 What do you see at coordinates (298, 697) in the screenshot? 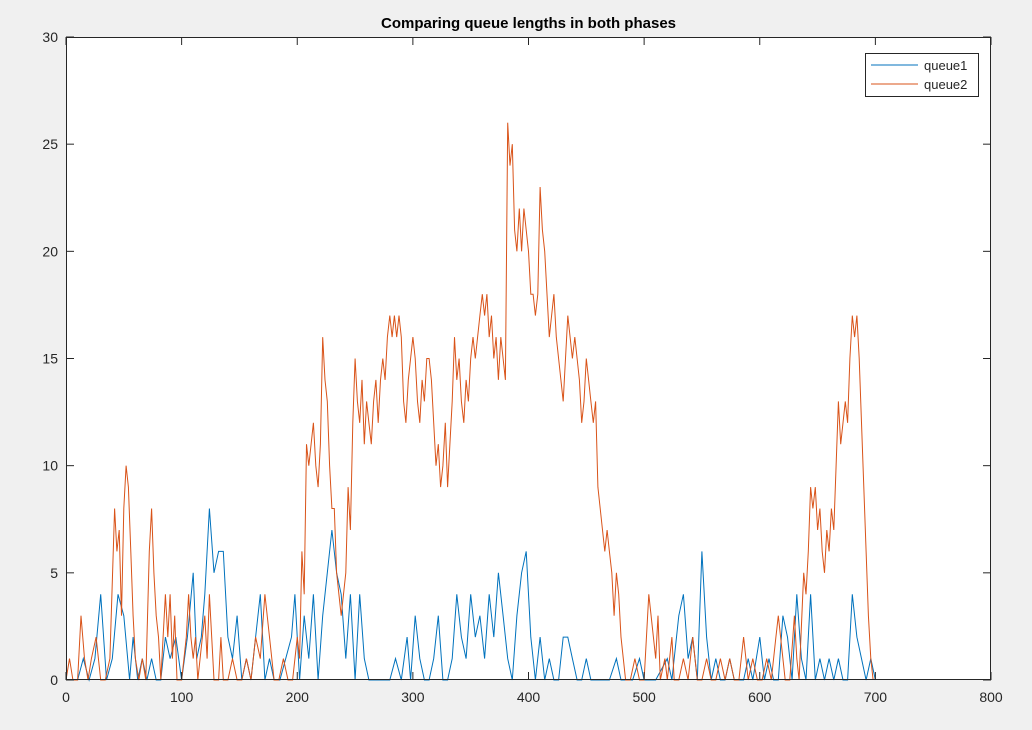
I see `x-tick-label: 200` at bounding box center [298, 697].